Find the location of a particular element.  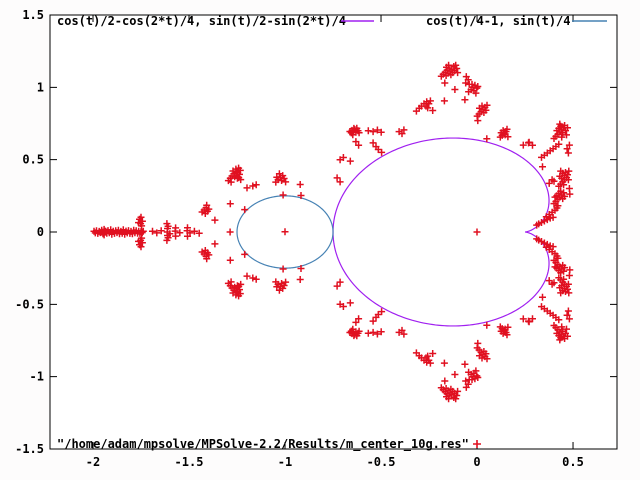

y-tick-label: -0.5 is located at coordinates (29, 304).